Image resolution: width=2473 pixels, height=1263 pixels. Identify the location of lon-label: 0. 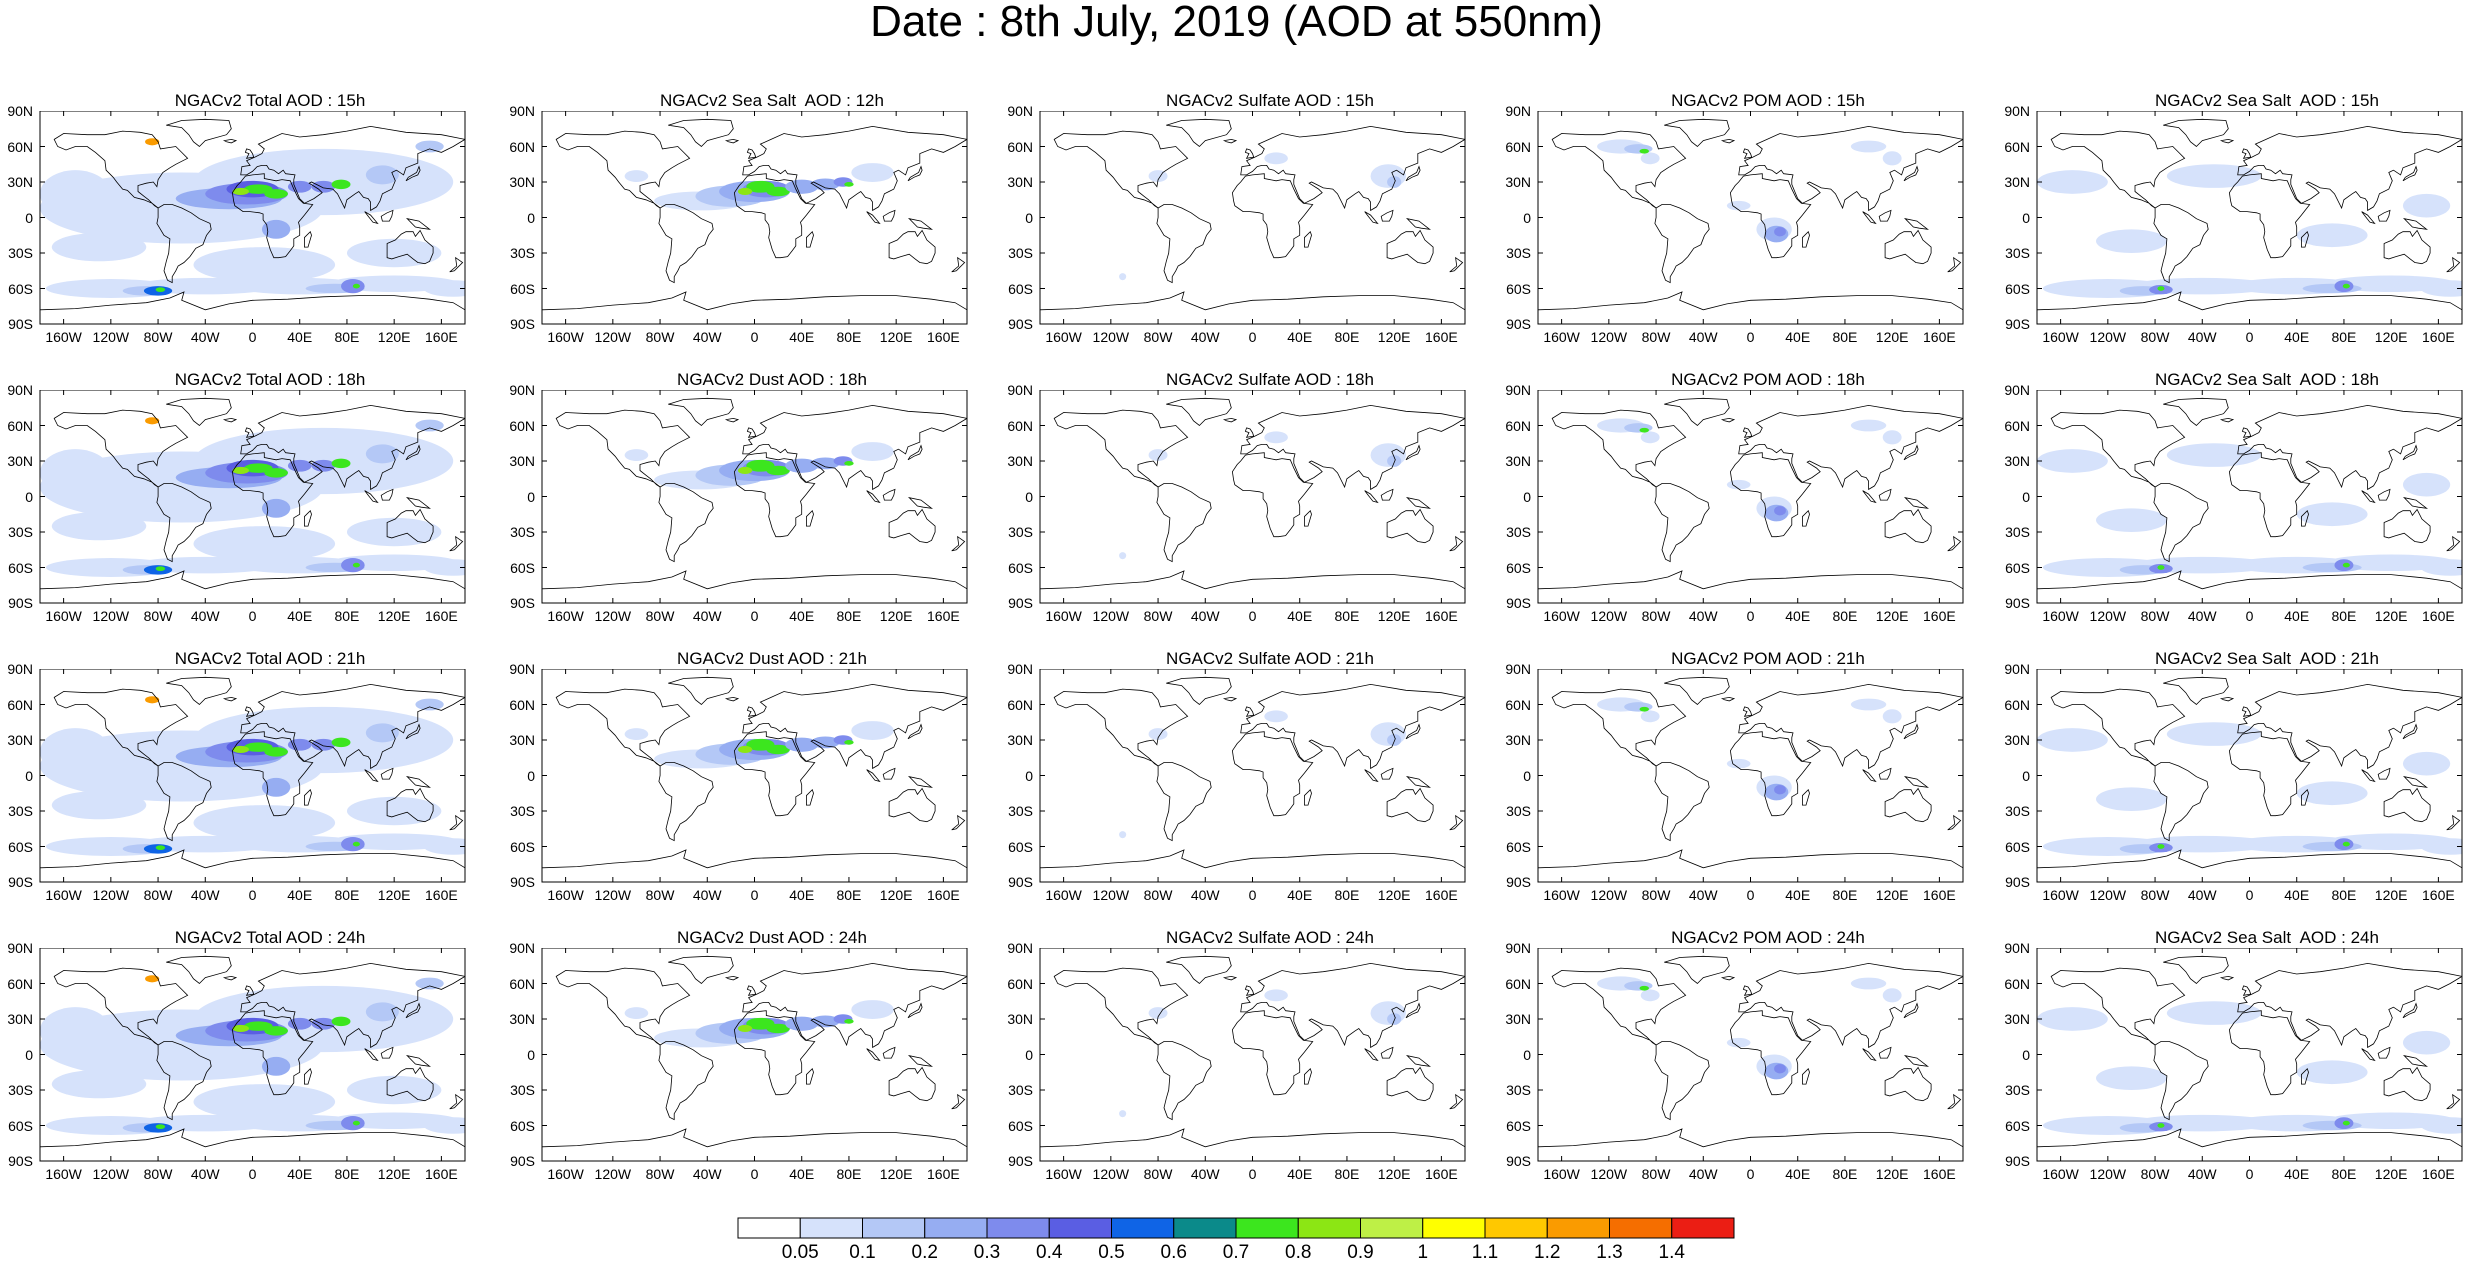
(754, 895).